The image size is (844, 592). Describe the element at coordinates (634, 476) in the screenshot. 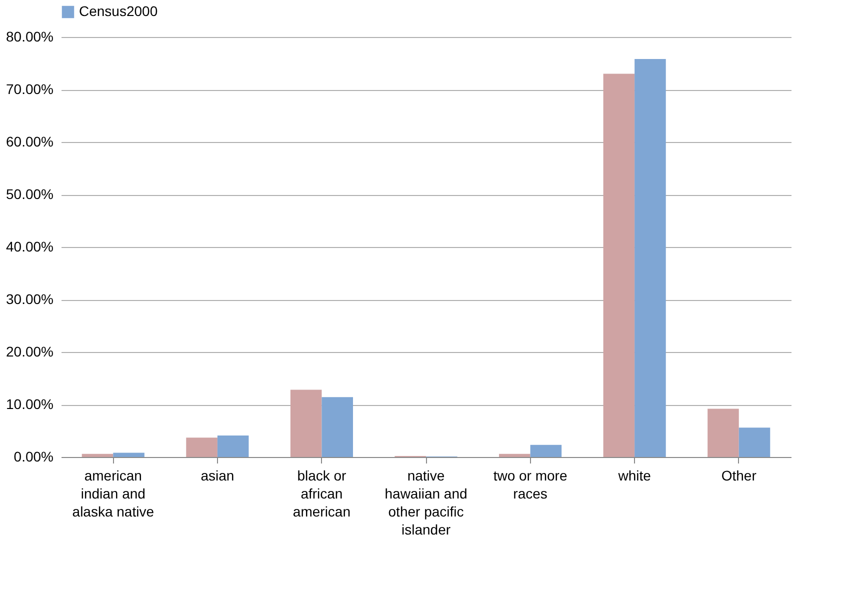

I see `x-tick-label: white` at that location.